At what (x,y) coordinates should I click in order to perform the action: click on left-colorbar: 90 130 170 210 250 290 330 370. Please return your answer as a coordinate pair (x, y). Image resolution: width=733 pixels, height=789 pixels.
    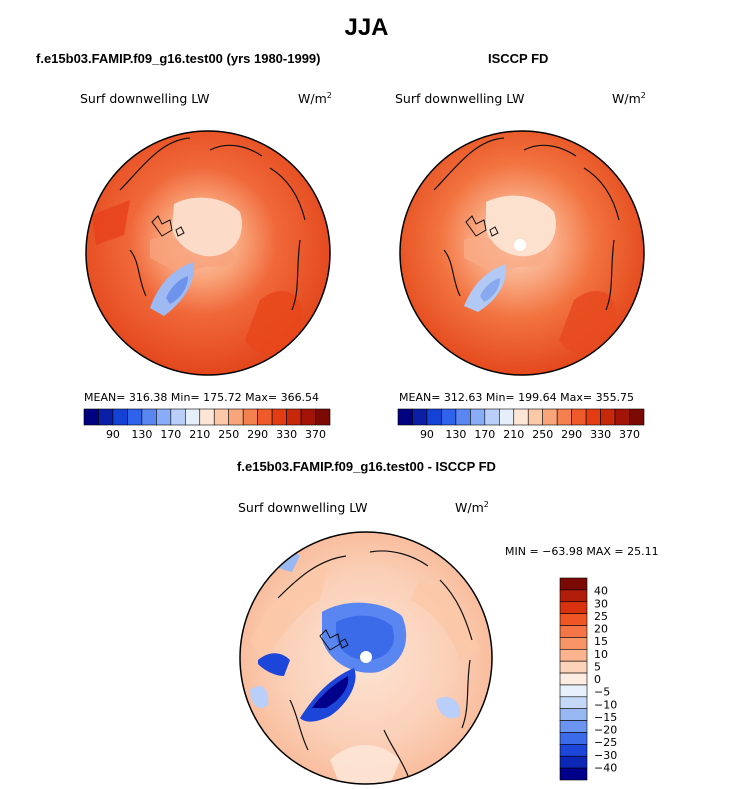
    Looking at the image, I should click on (207, 424).